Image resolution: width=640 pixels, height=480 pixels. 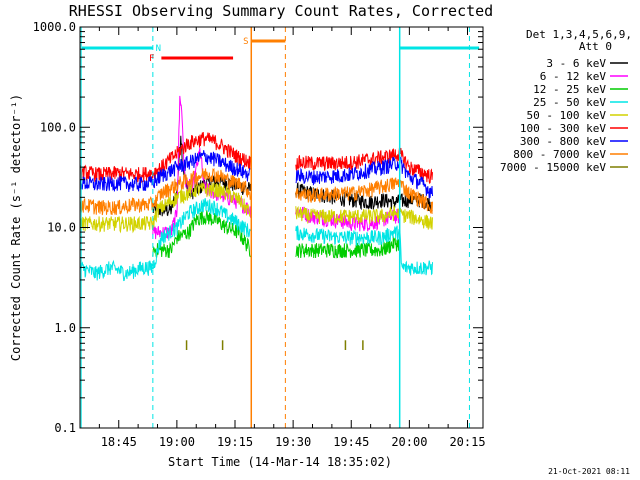 What do you see at coordinates (16, 227) in the screenshot?
I see `y-axis-label: Corrected Count Rate (s⁻¹ detector⁻¹)` at bounding box center [16, 227].